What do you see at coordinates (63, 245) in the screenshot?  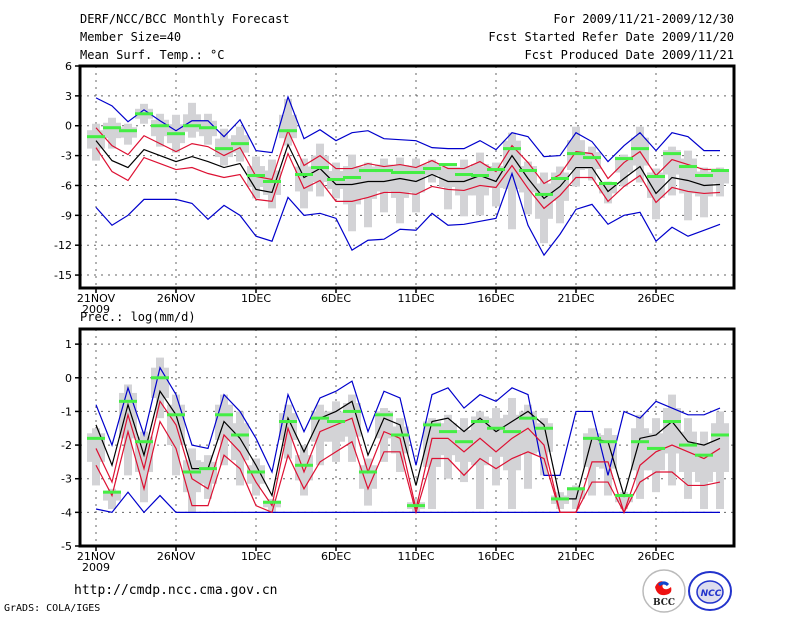 I see `y-tick-label: -12` at bounding box center [63, 245].